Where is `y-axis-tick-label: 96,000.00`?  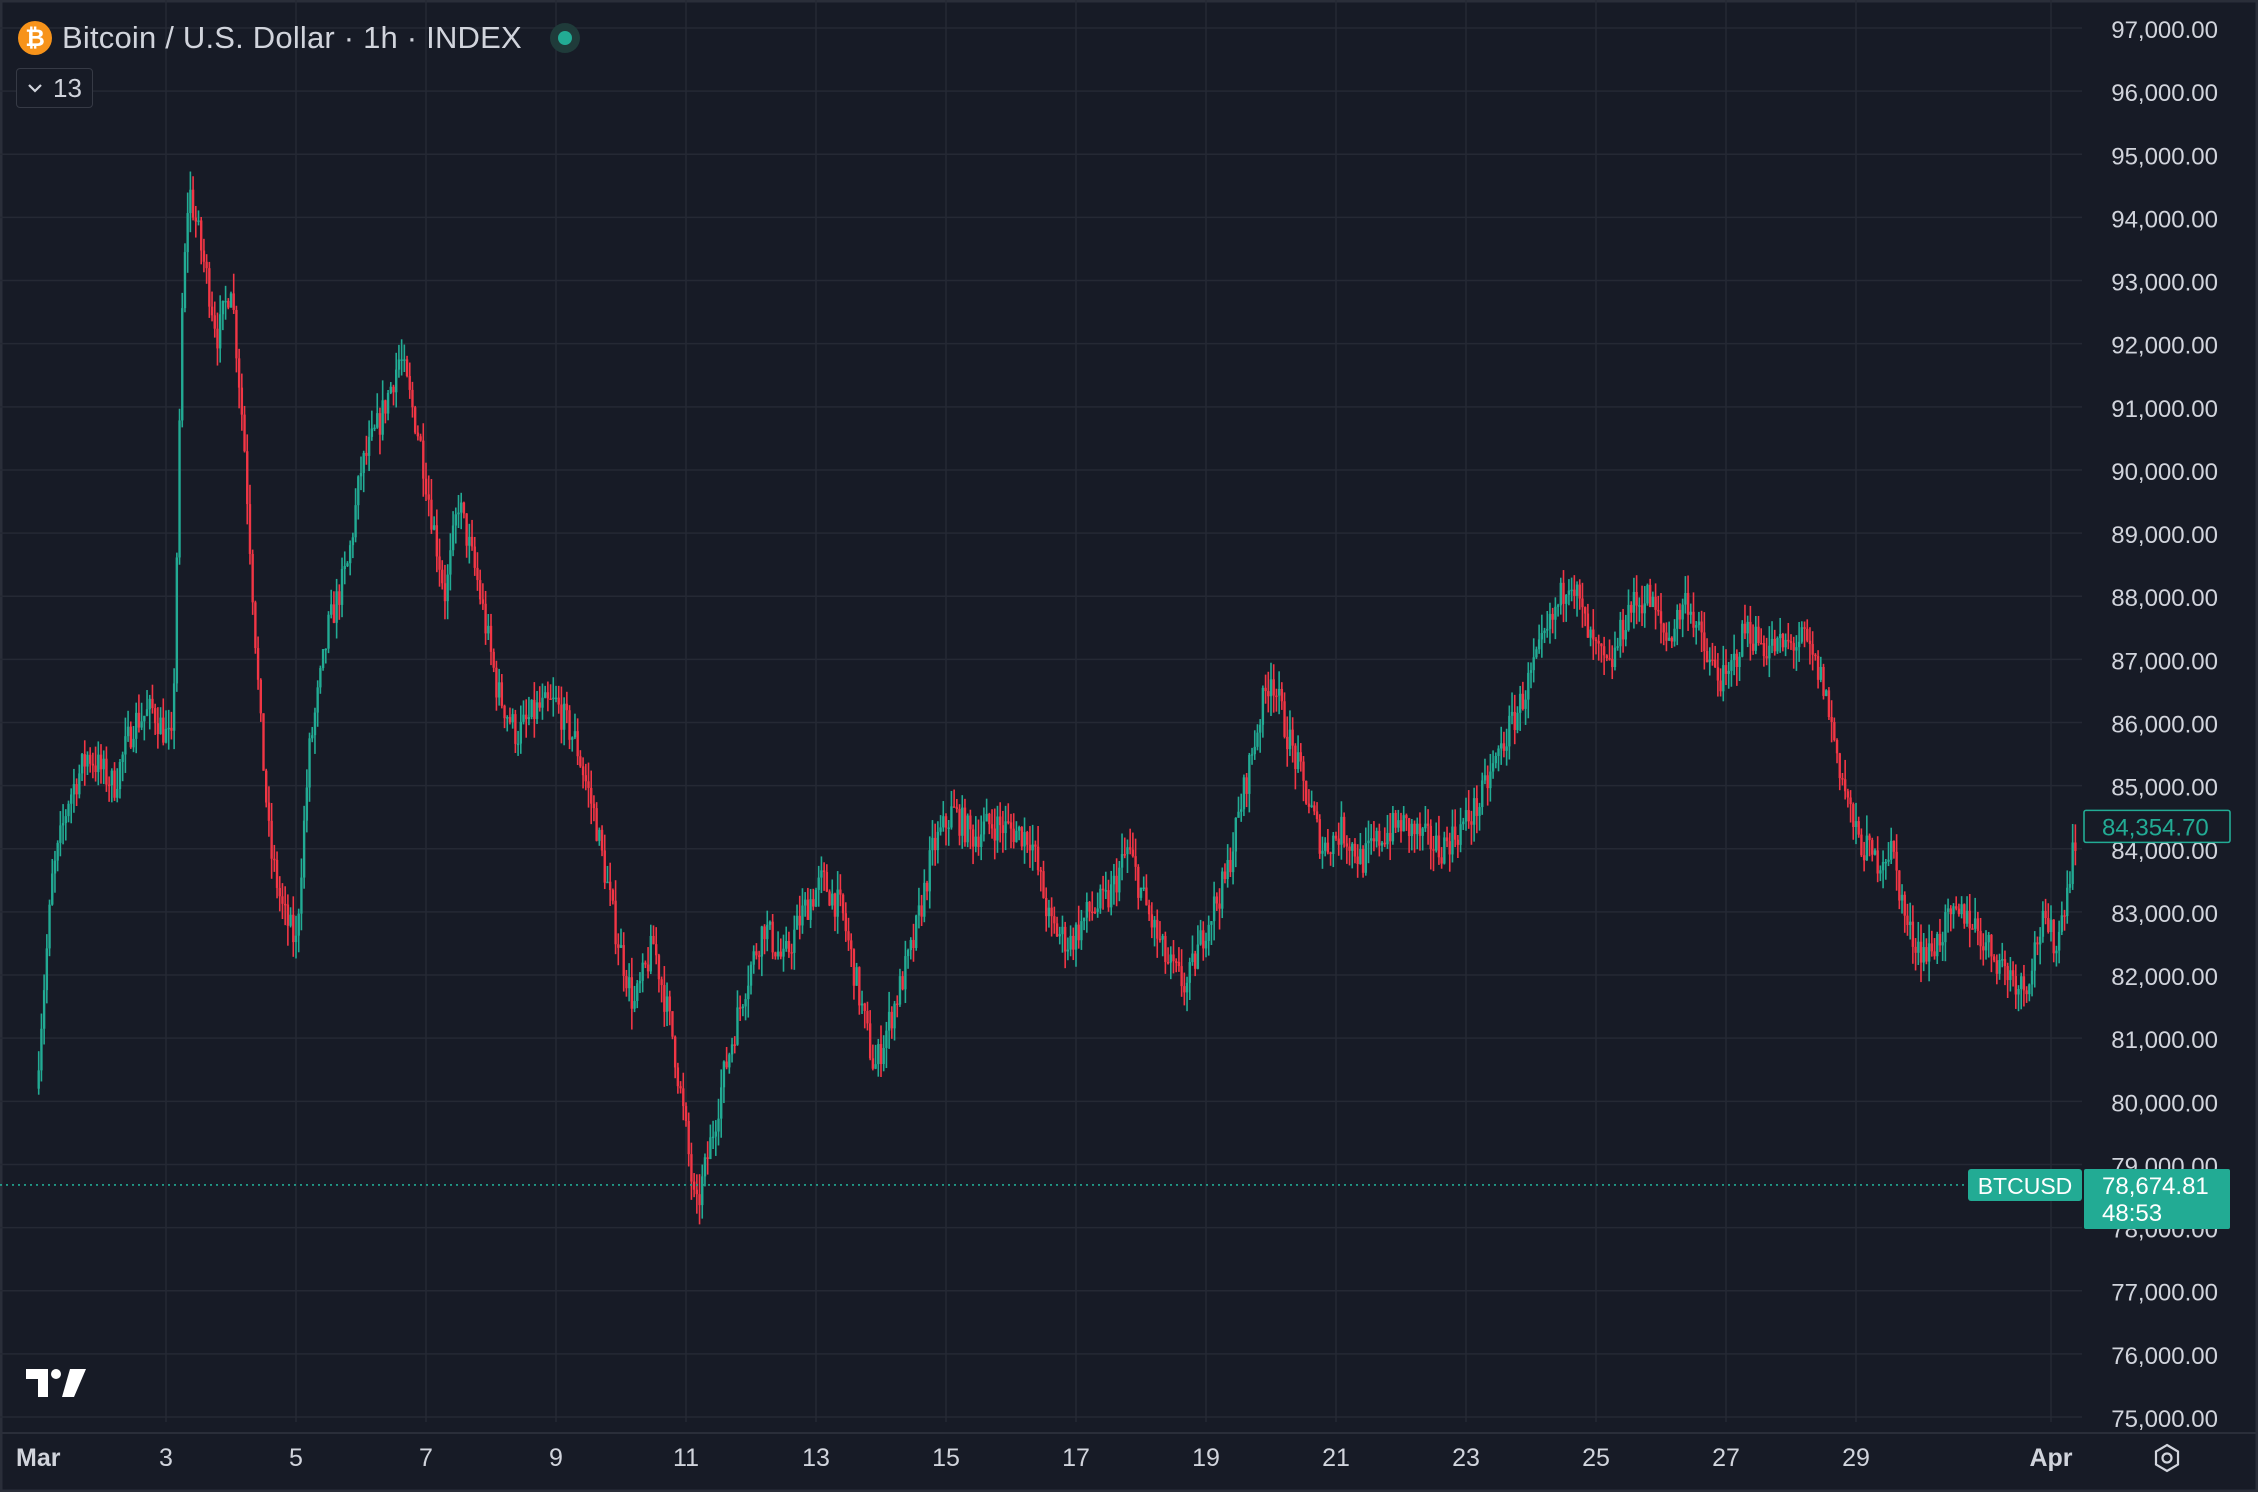 y-axis-tick-label: 96,000.00 is located at coordinates (2164, 93).